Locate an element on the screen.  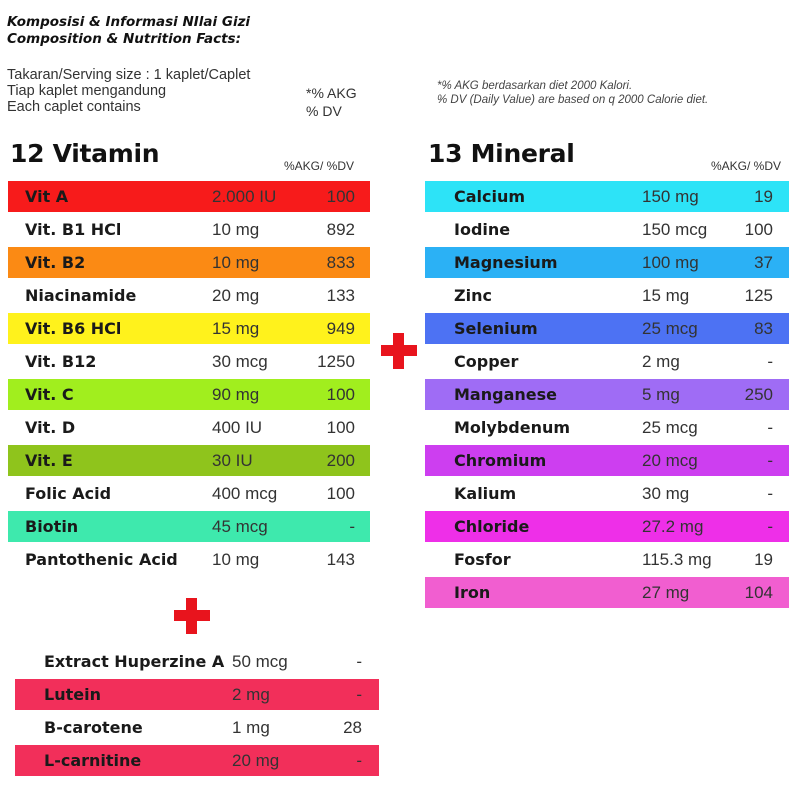
nutrient-amount: 30 IU is located at coordinates (232, 460).